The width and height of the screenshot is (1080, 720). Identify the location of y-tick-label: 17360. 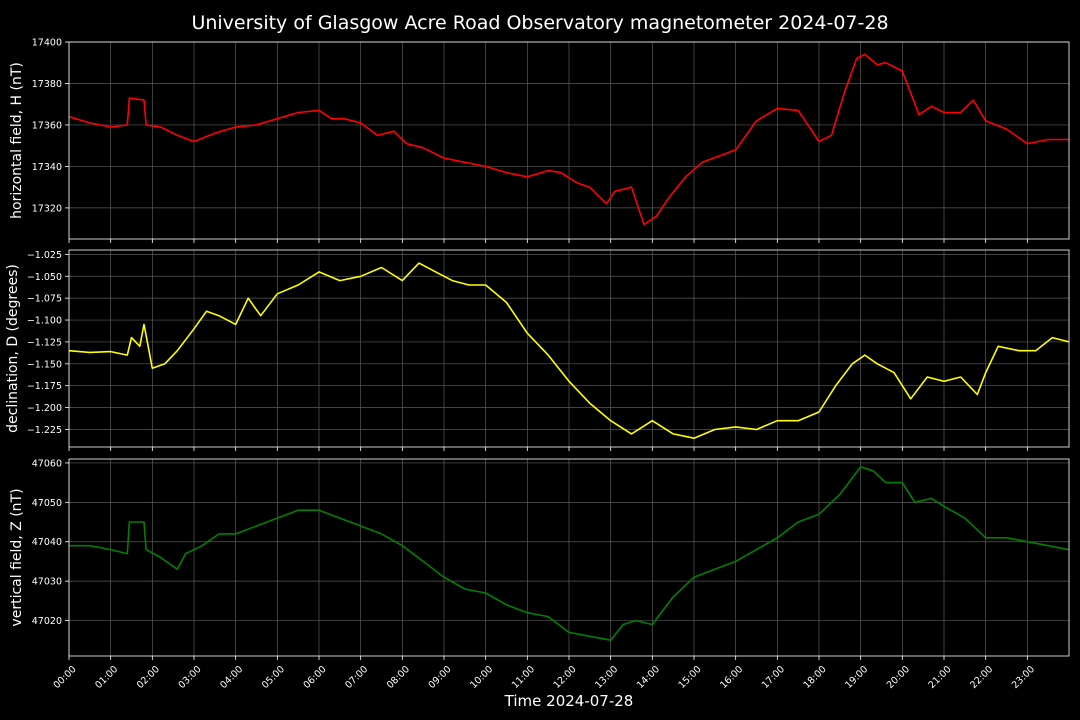
(47, 125).